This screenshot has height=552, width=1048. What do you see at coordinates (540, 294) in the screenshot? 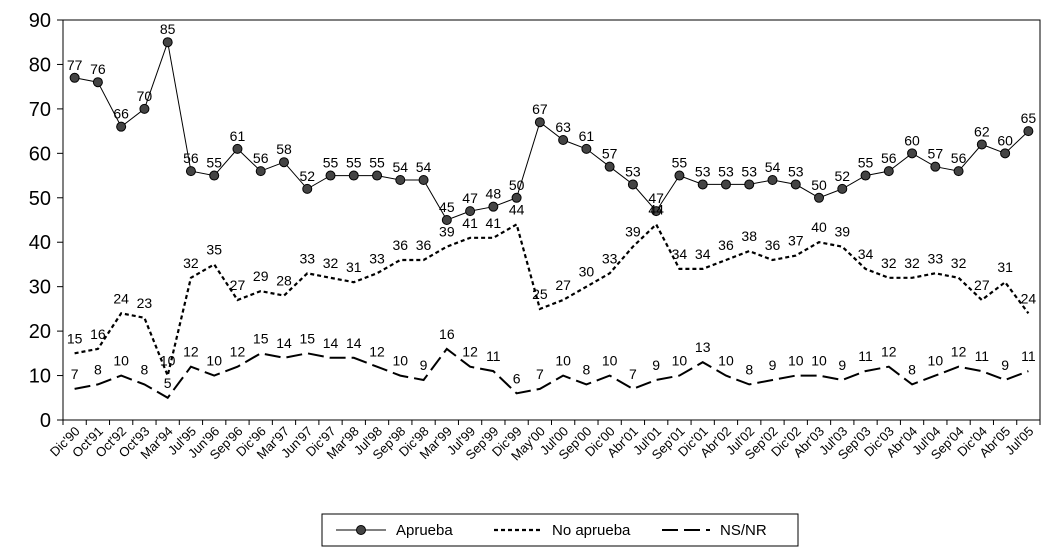
I see `data-label: 25` at bounding box center [540, 294].